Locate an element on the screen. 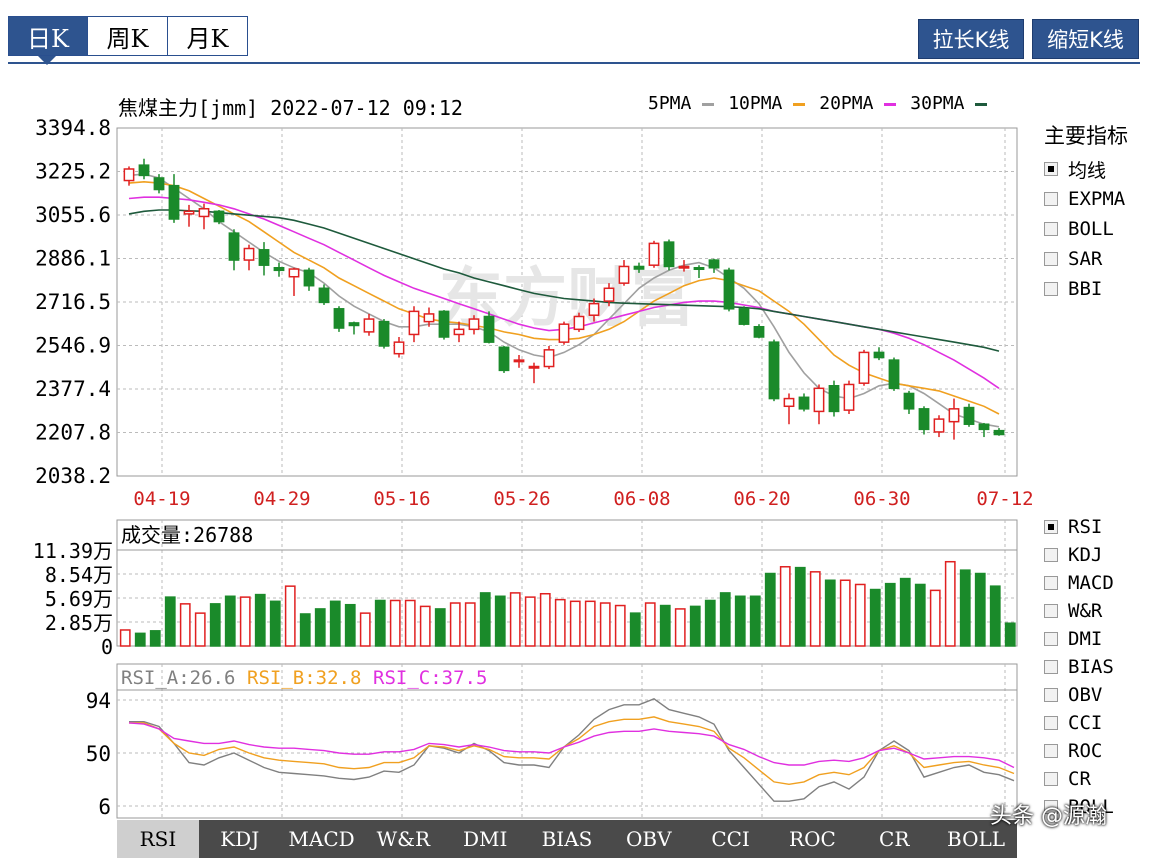 This screenshot has height=858, width=1174. tab-boll: BOLL is located at coordinates (976, 839).